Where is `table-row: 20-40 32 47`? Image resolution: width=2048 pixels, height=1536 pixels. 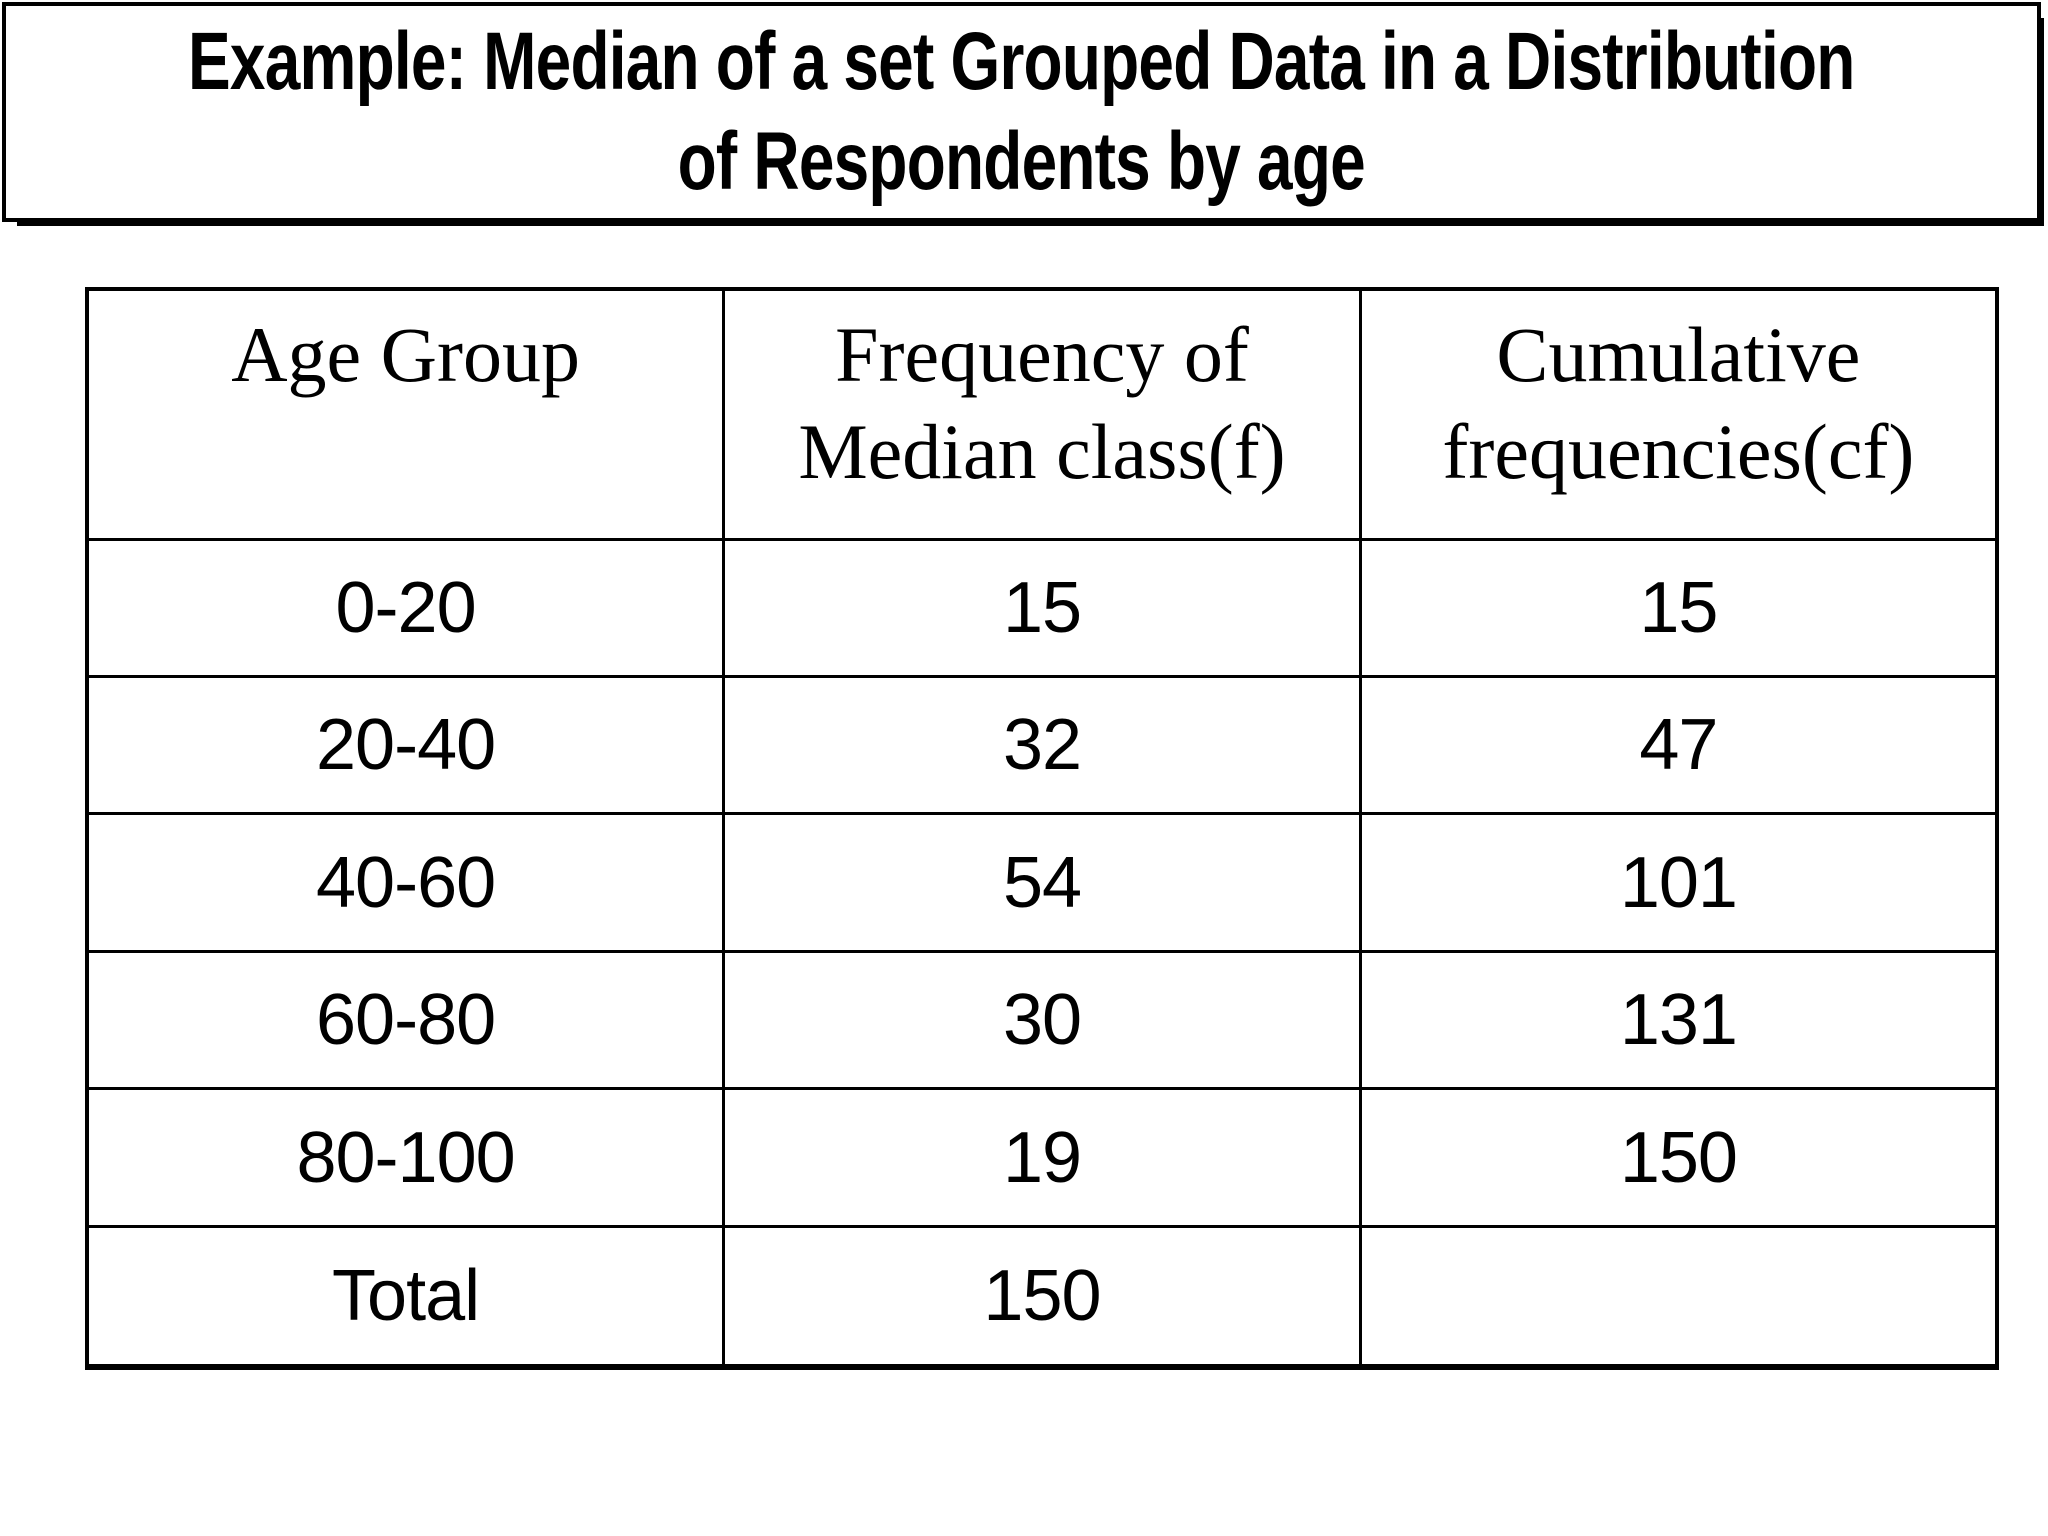 table-row: 20-40 32 47 is located at coordinates (1042, 745).